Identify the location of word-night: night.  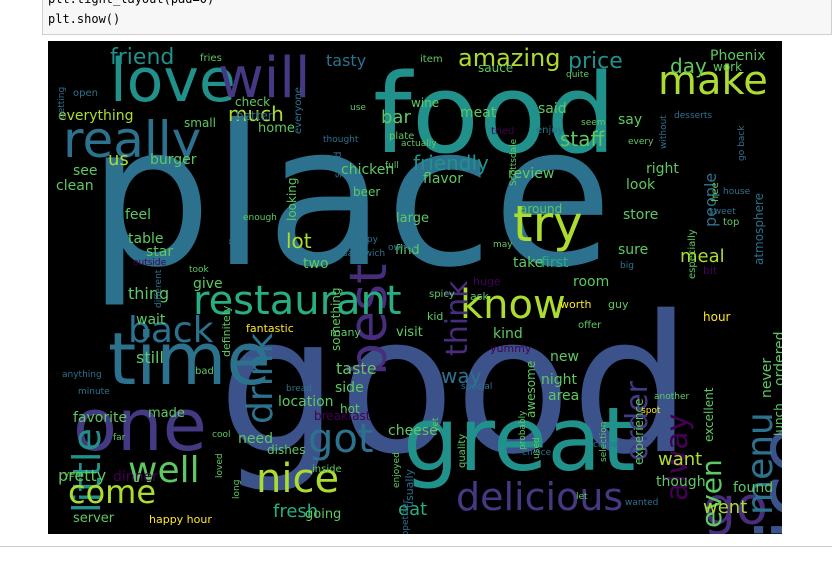
(559, 380).